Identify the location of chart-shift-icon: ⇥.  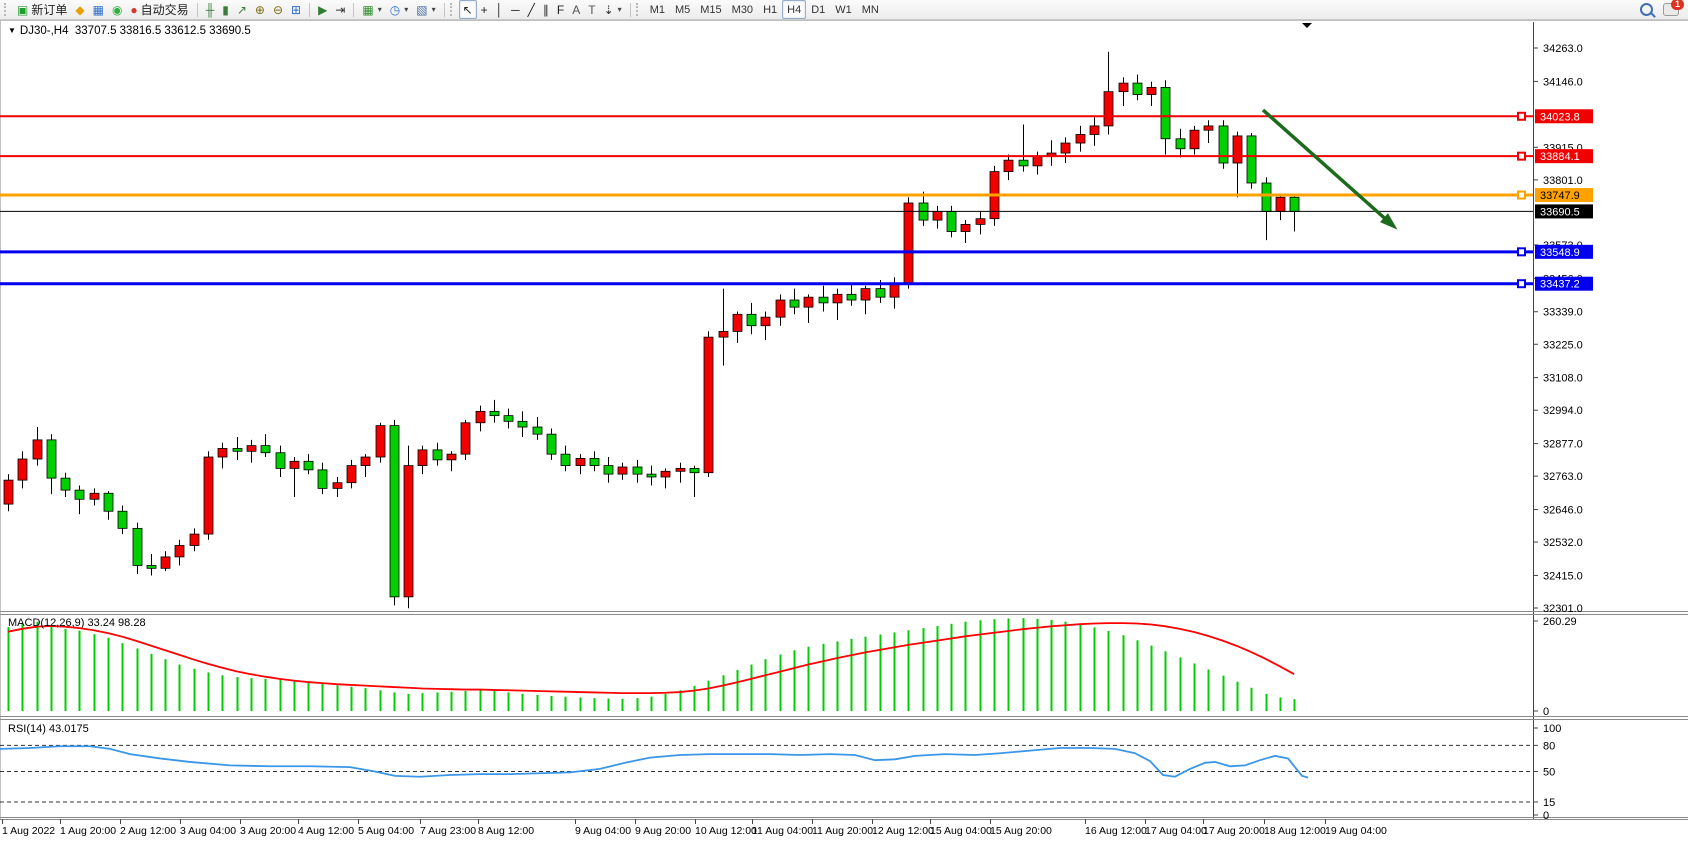
(340, 9).